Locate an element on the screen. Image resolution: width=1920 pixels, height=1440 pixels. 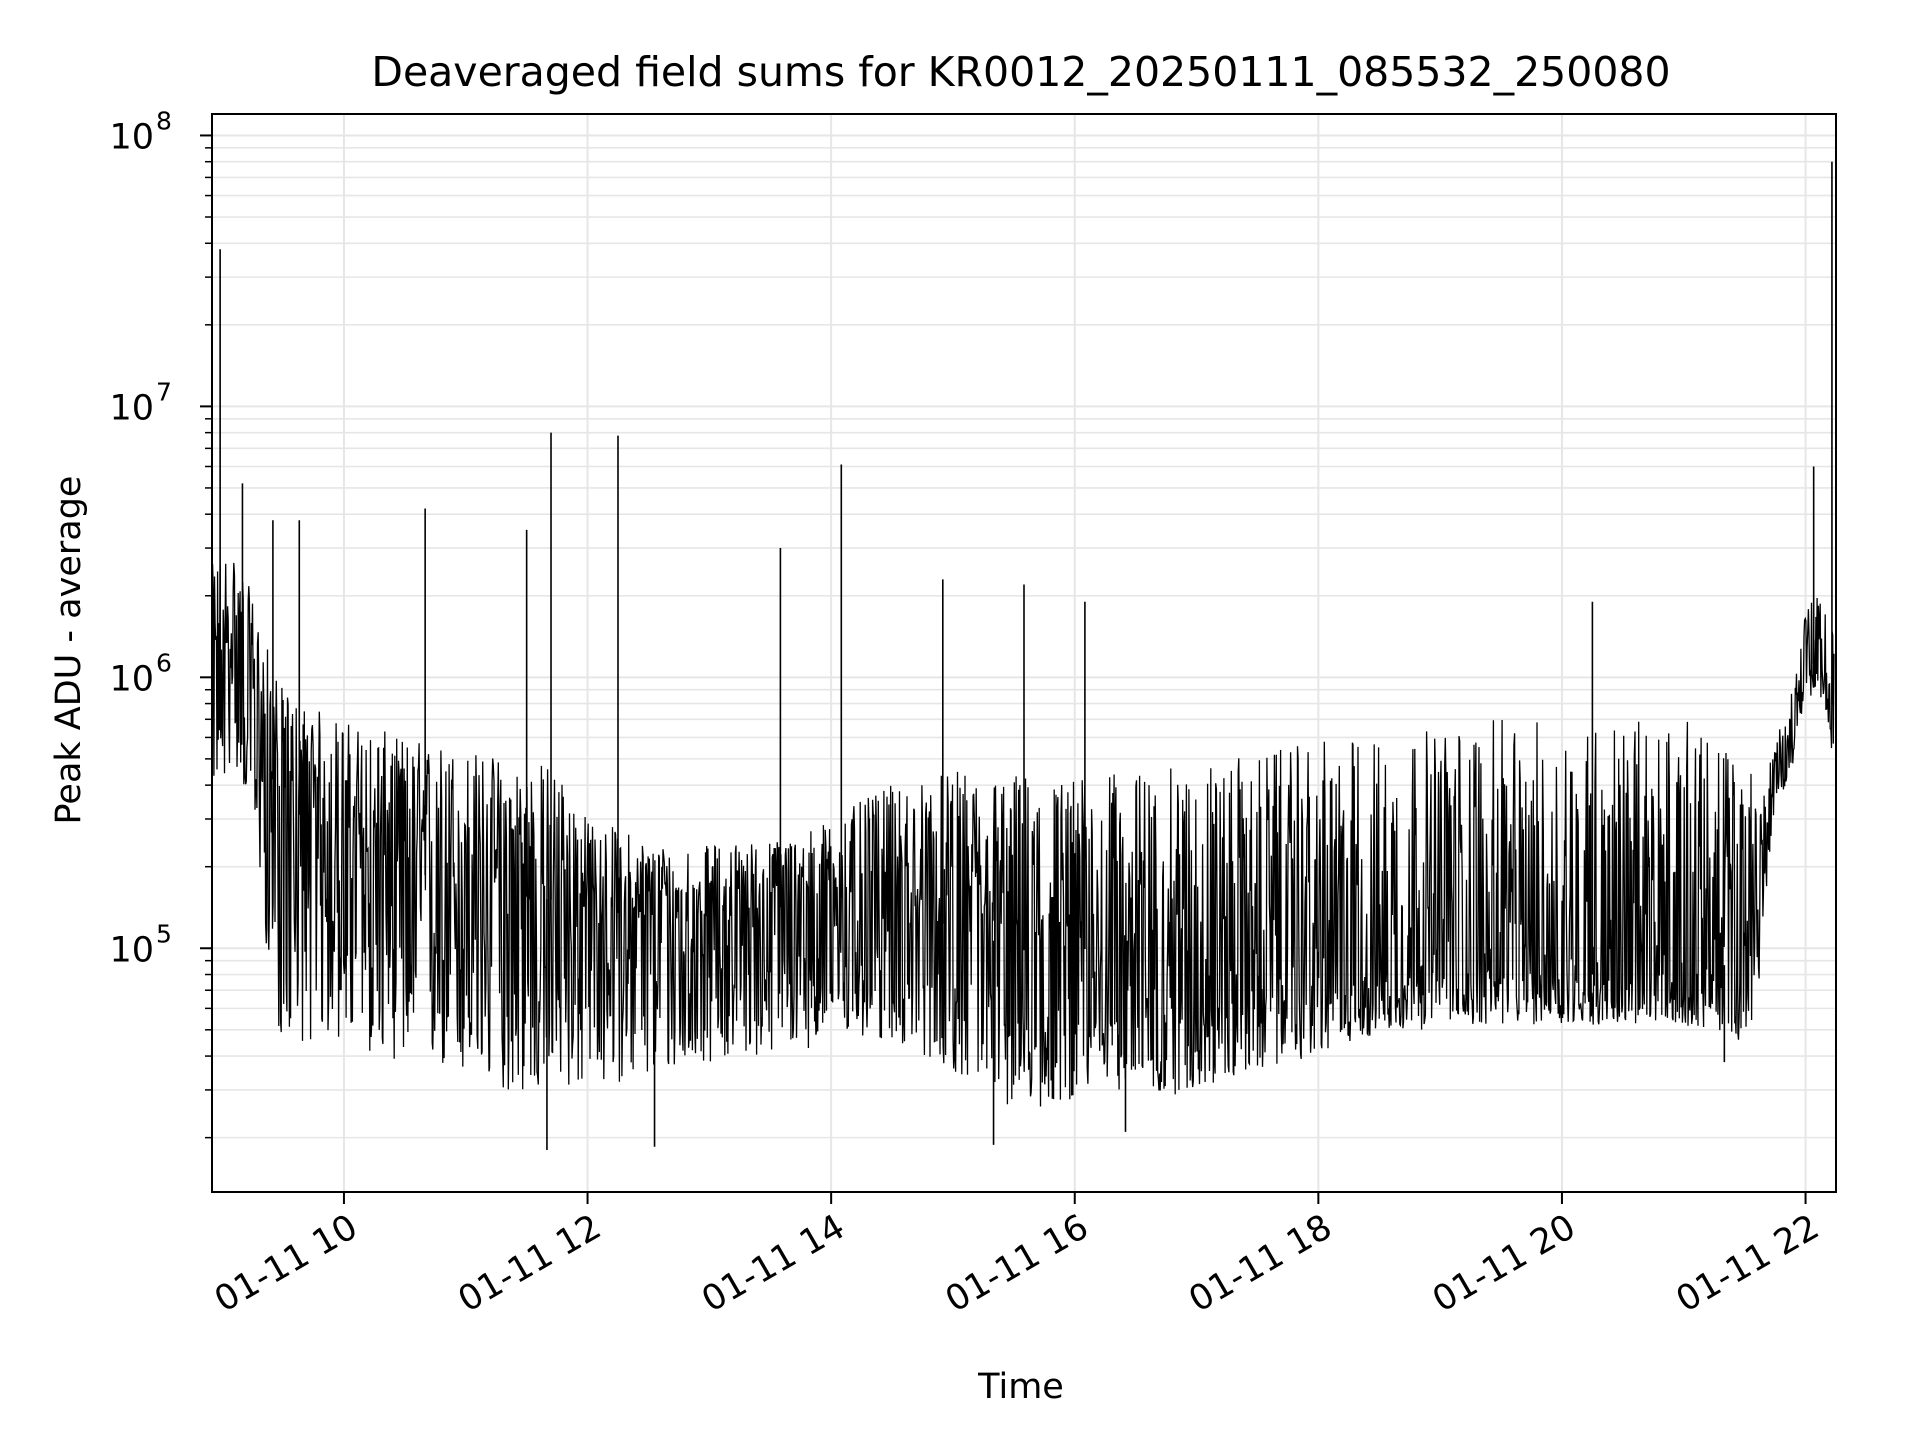
y-tick-exponent: 7 is located at coordinates (164, 391).